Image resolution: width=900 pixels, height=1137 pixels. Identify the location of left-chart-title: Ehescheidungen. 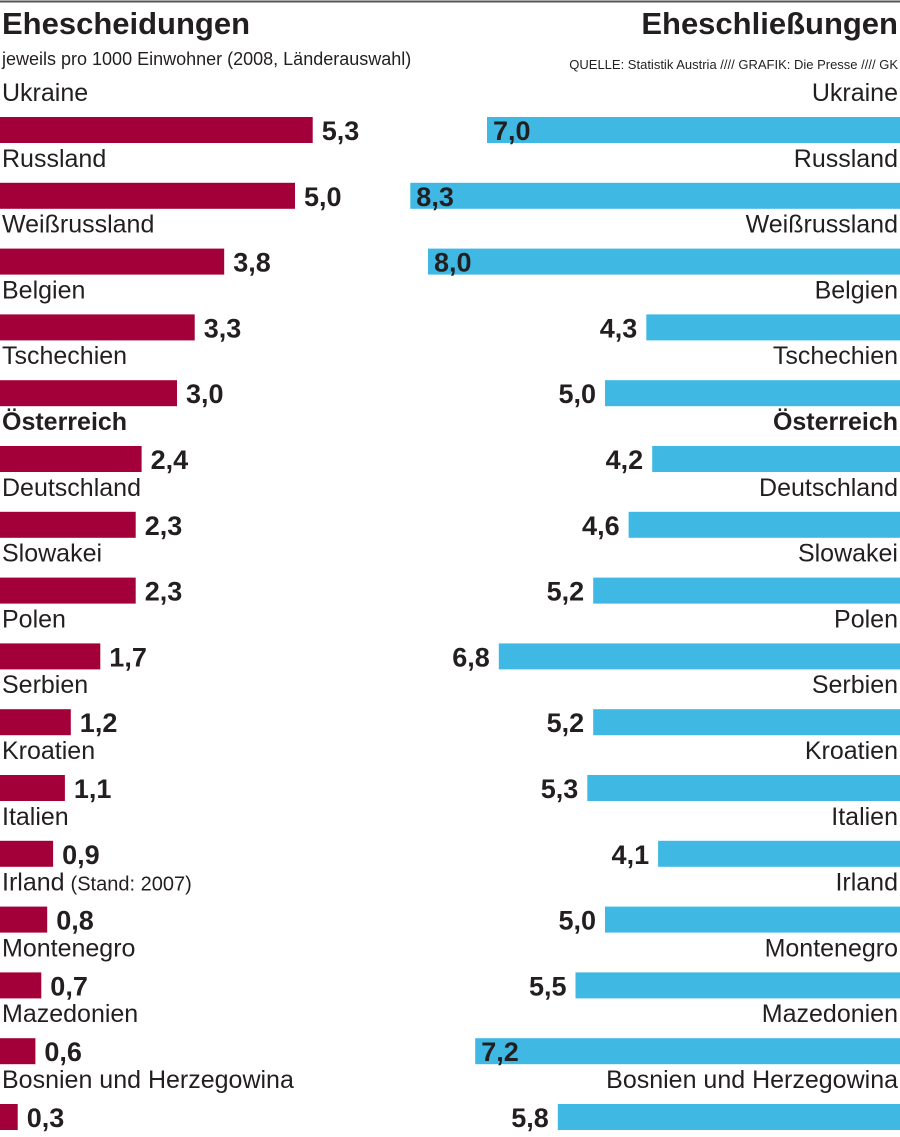
(126, 23).